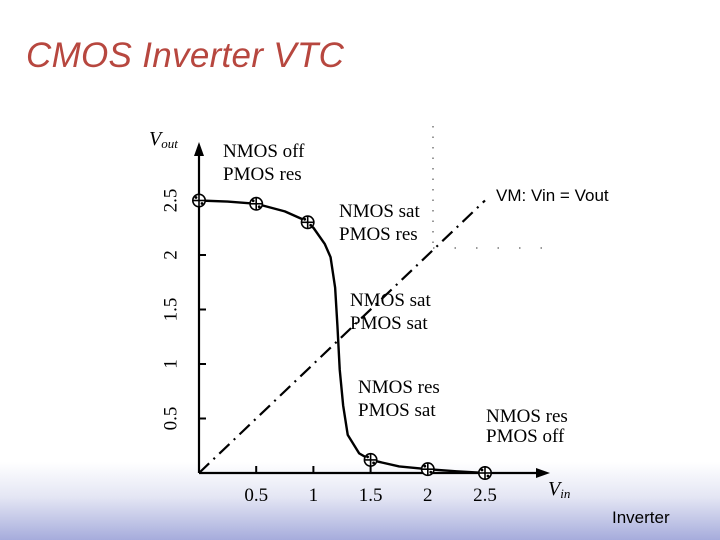  I want to click on x-axis-arrow, so click(543, 473).